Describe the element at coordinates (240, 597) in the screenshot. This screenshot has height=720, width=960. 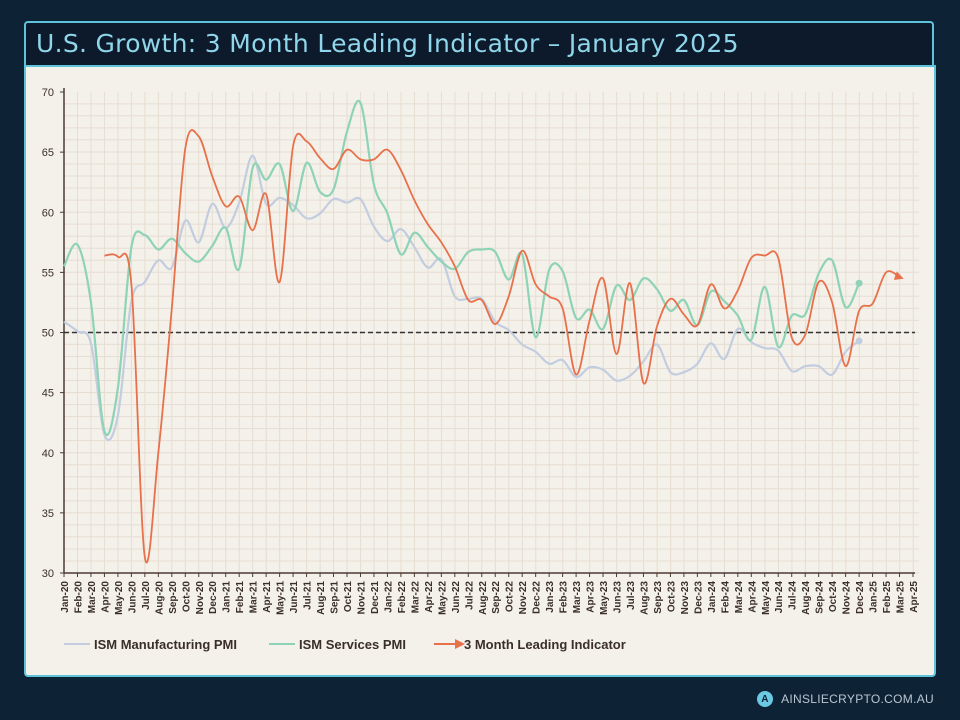
I see `x-tick-label: Feb-21` at that location.